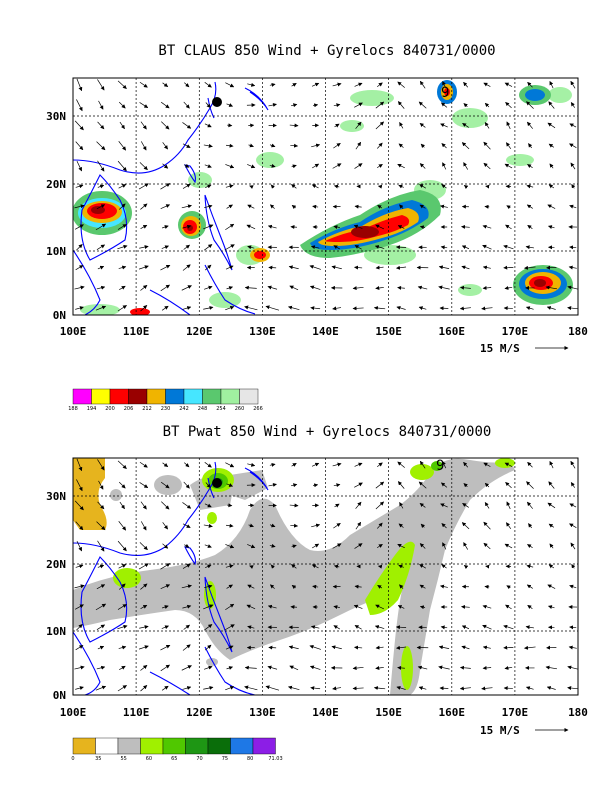 This screenshot has width=612, height=792. I want to click on wind-reference-label: 15 M/S, so click(500, 348).